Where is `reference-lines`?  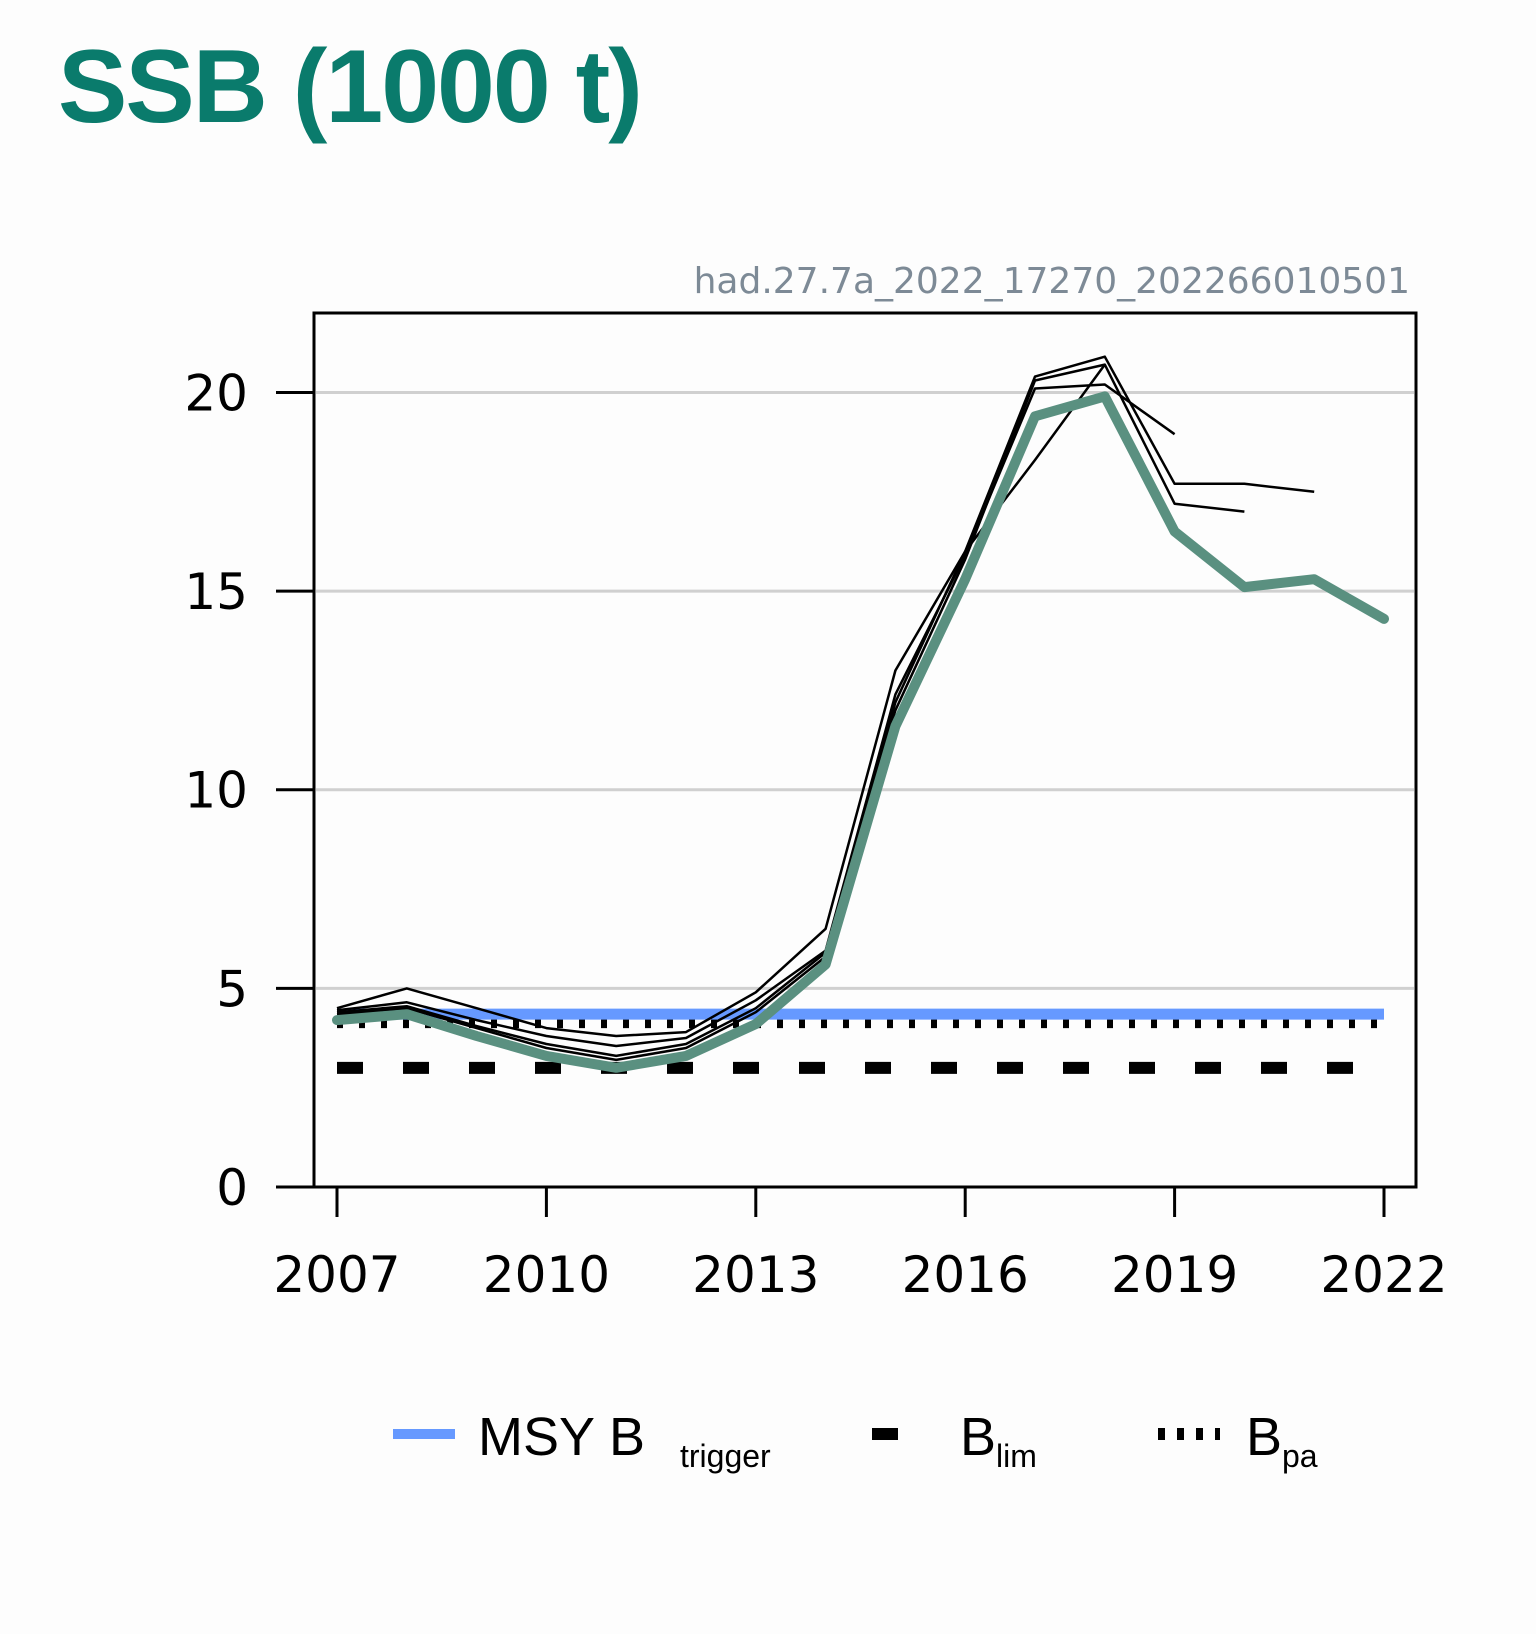
reference-lines is located at coordinates (860, 1041).